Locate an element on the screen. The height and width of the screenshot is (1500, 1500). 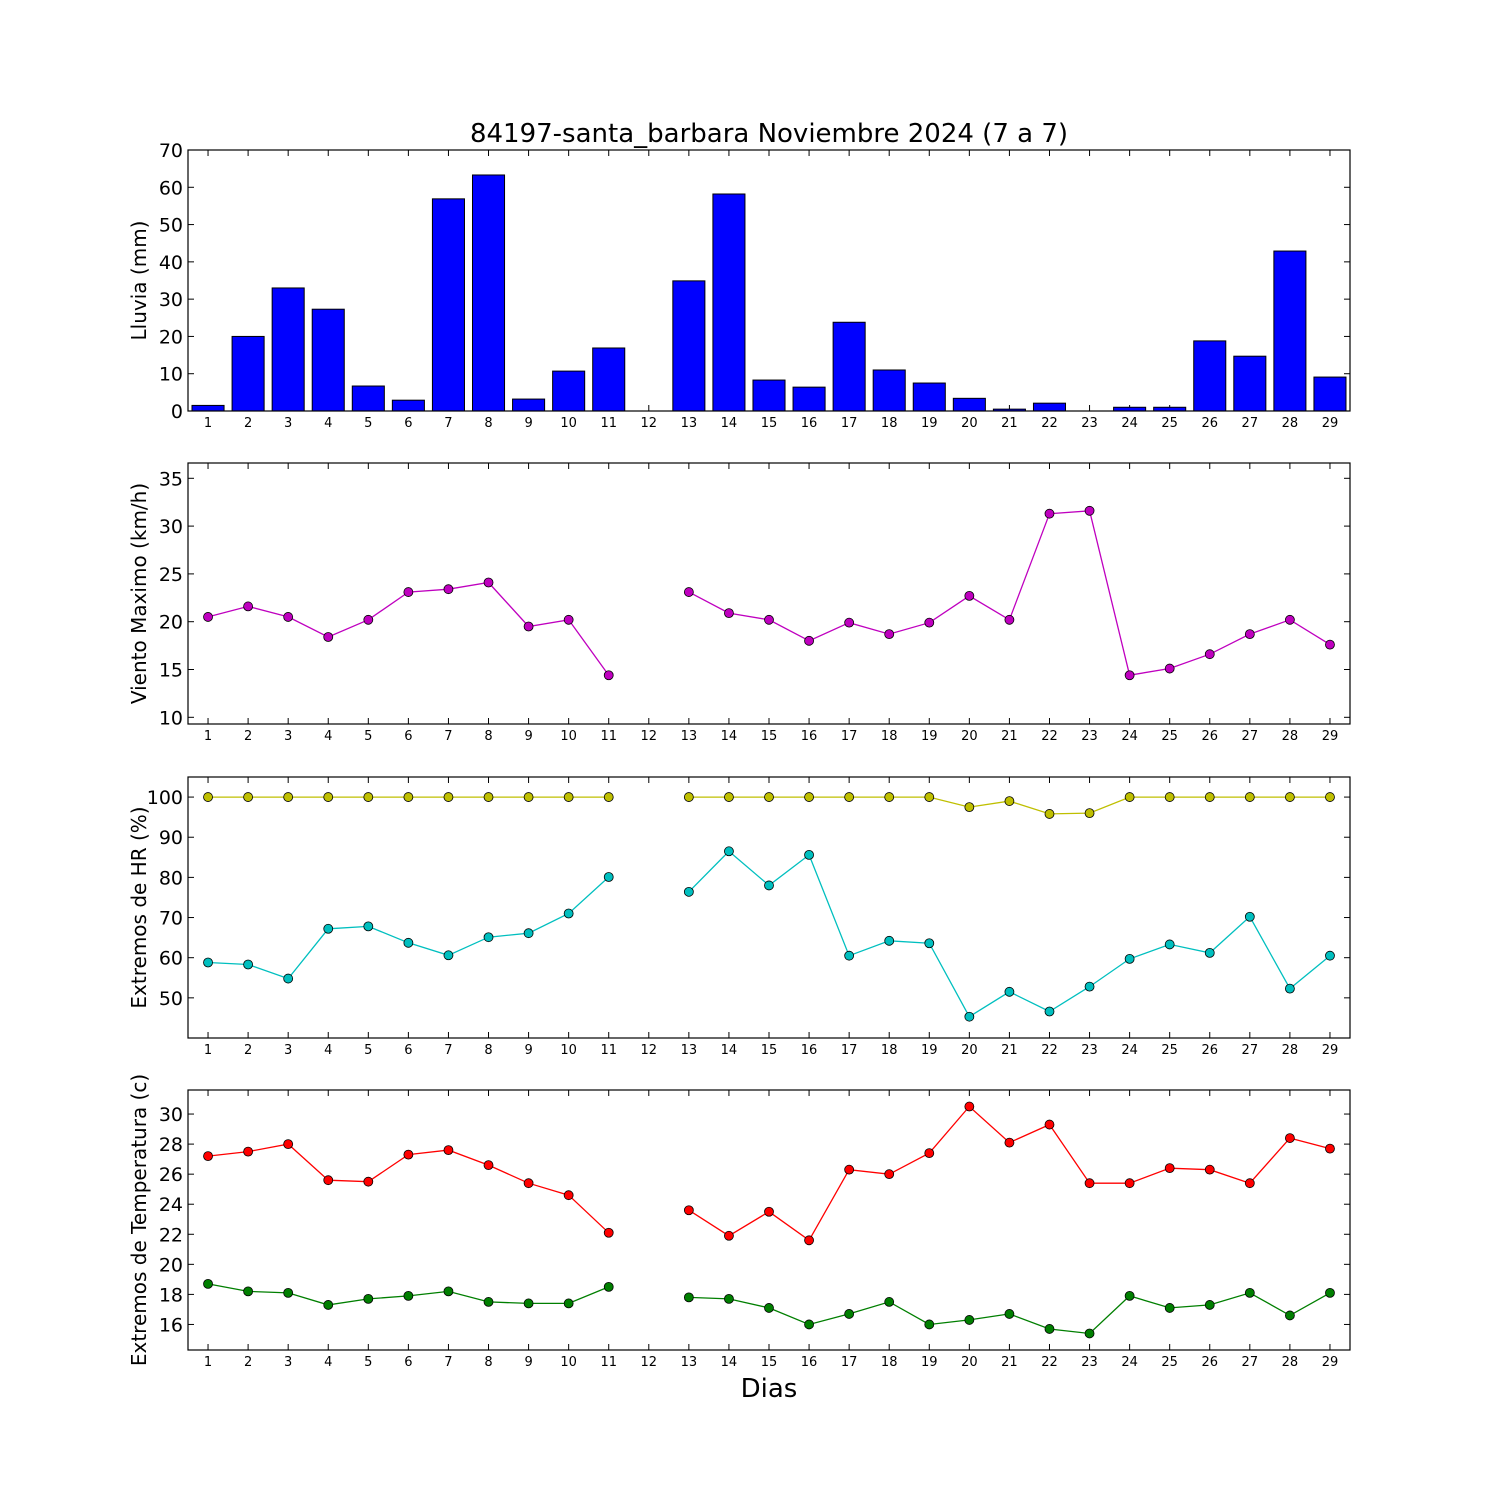
rainfall-xtick-label: 26 is located at coordinates (1209, 423).